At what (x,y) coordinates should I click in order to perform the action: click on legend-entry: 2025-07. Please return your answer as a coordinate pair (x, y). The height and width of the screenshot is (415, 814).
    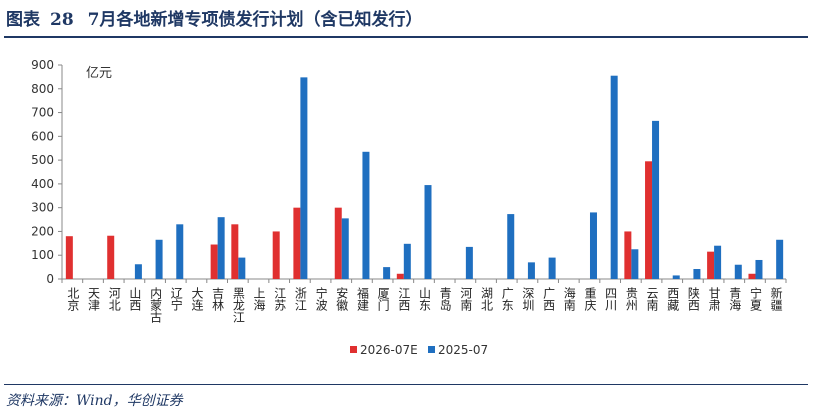
    Looking at the image, I should click on (463, 350).